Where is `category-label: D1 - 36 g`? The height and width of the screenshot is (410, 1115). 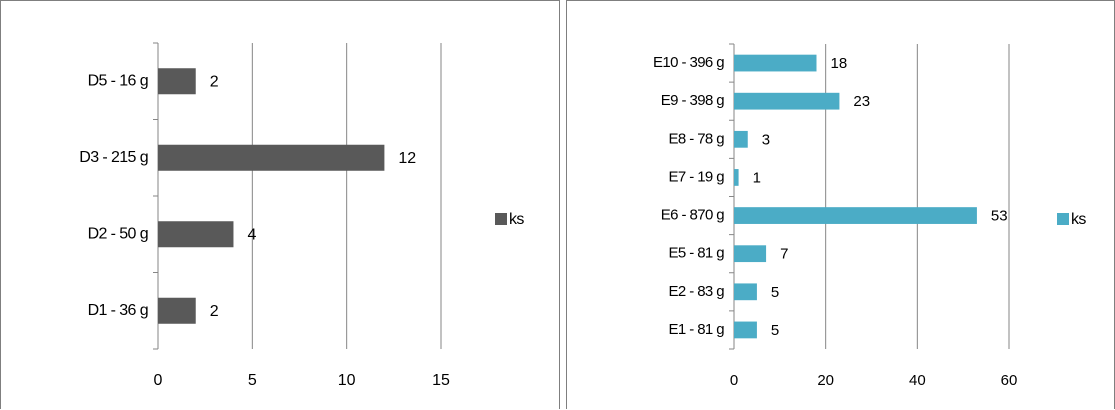
category-label: D1 - 36 g is located at coordinates (118, 310).